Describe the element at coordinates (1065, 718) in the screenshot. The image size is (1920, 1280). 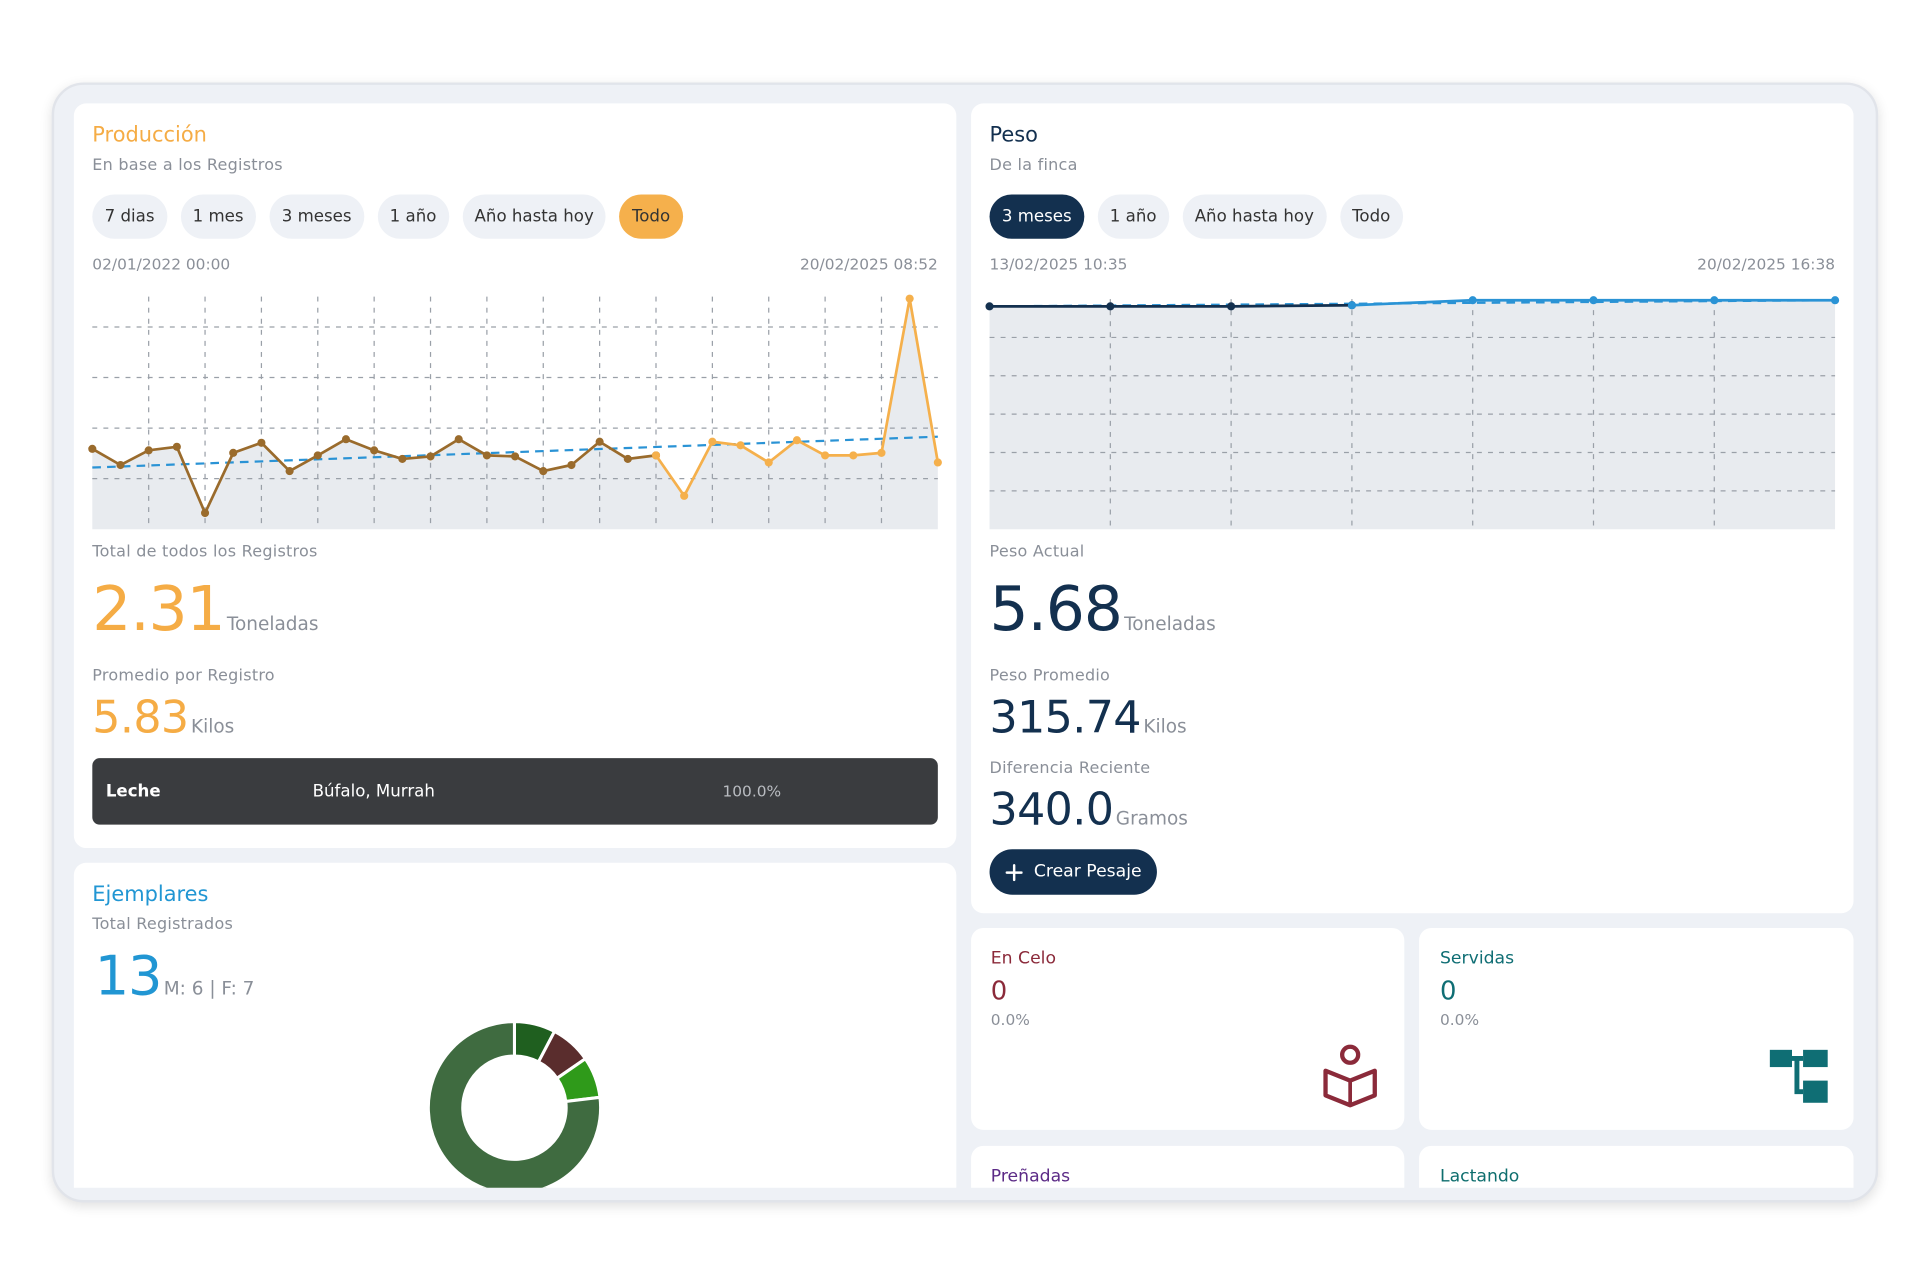
I see `stat-value: 315.74` at that location.